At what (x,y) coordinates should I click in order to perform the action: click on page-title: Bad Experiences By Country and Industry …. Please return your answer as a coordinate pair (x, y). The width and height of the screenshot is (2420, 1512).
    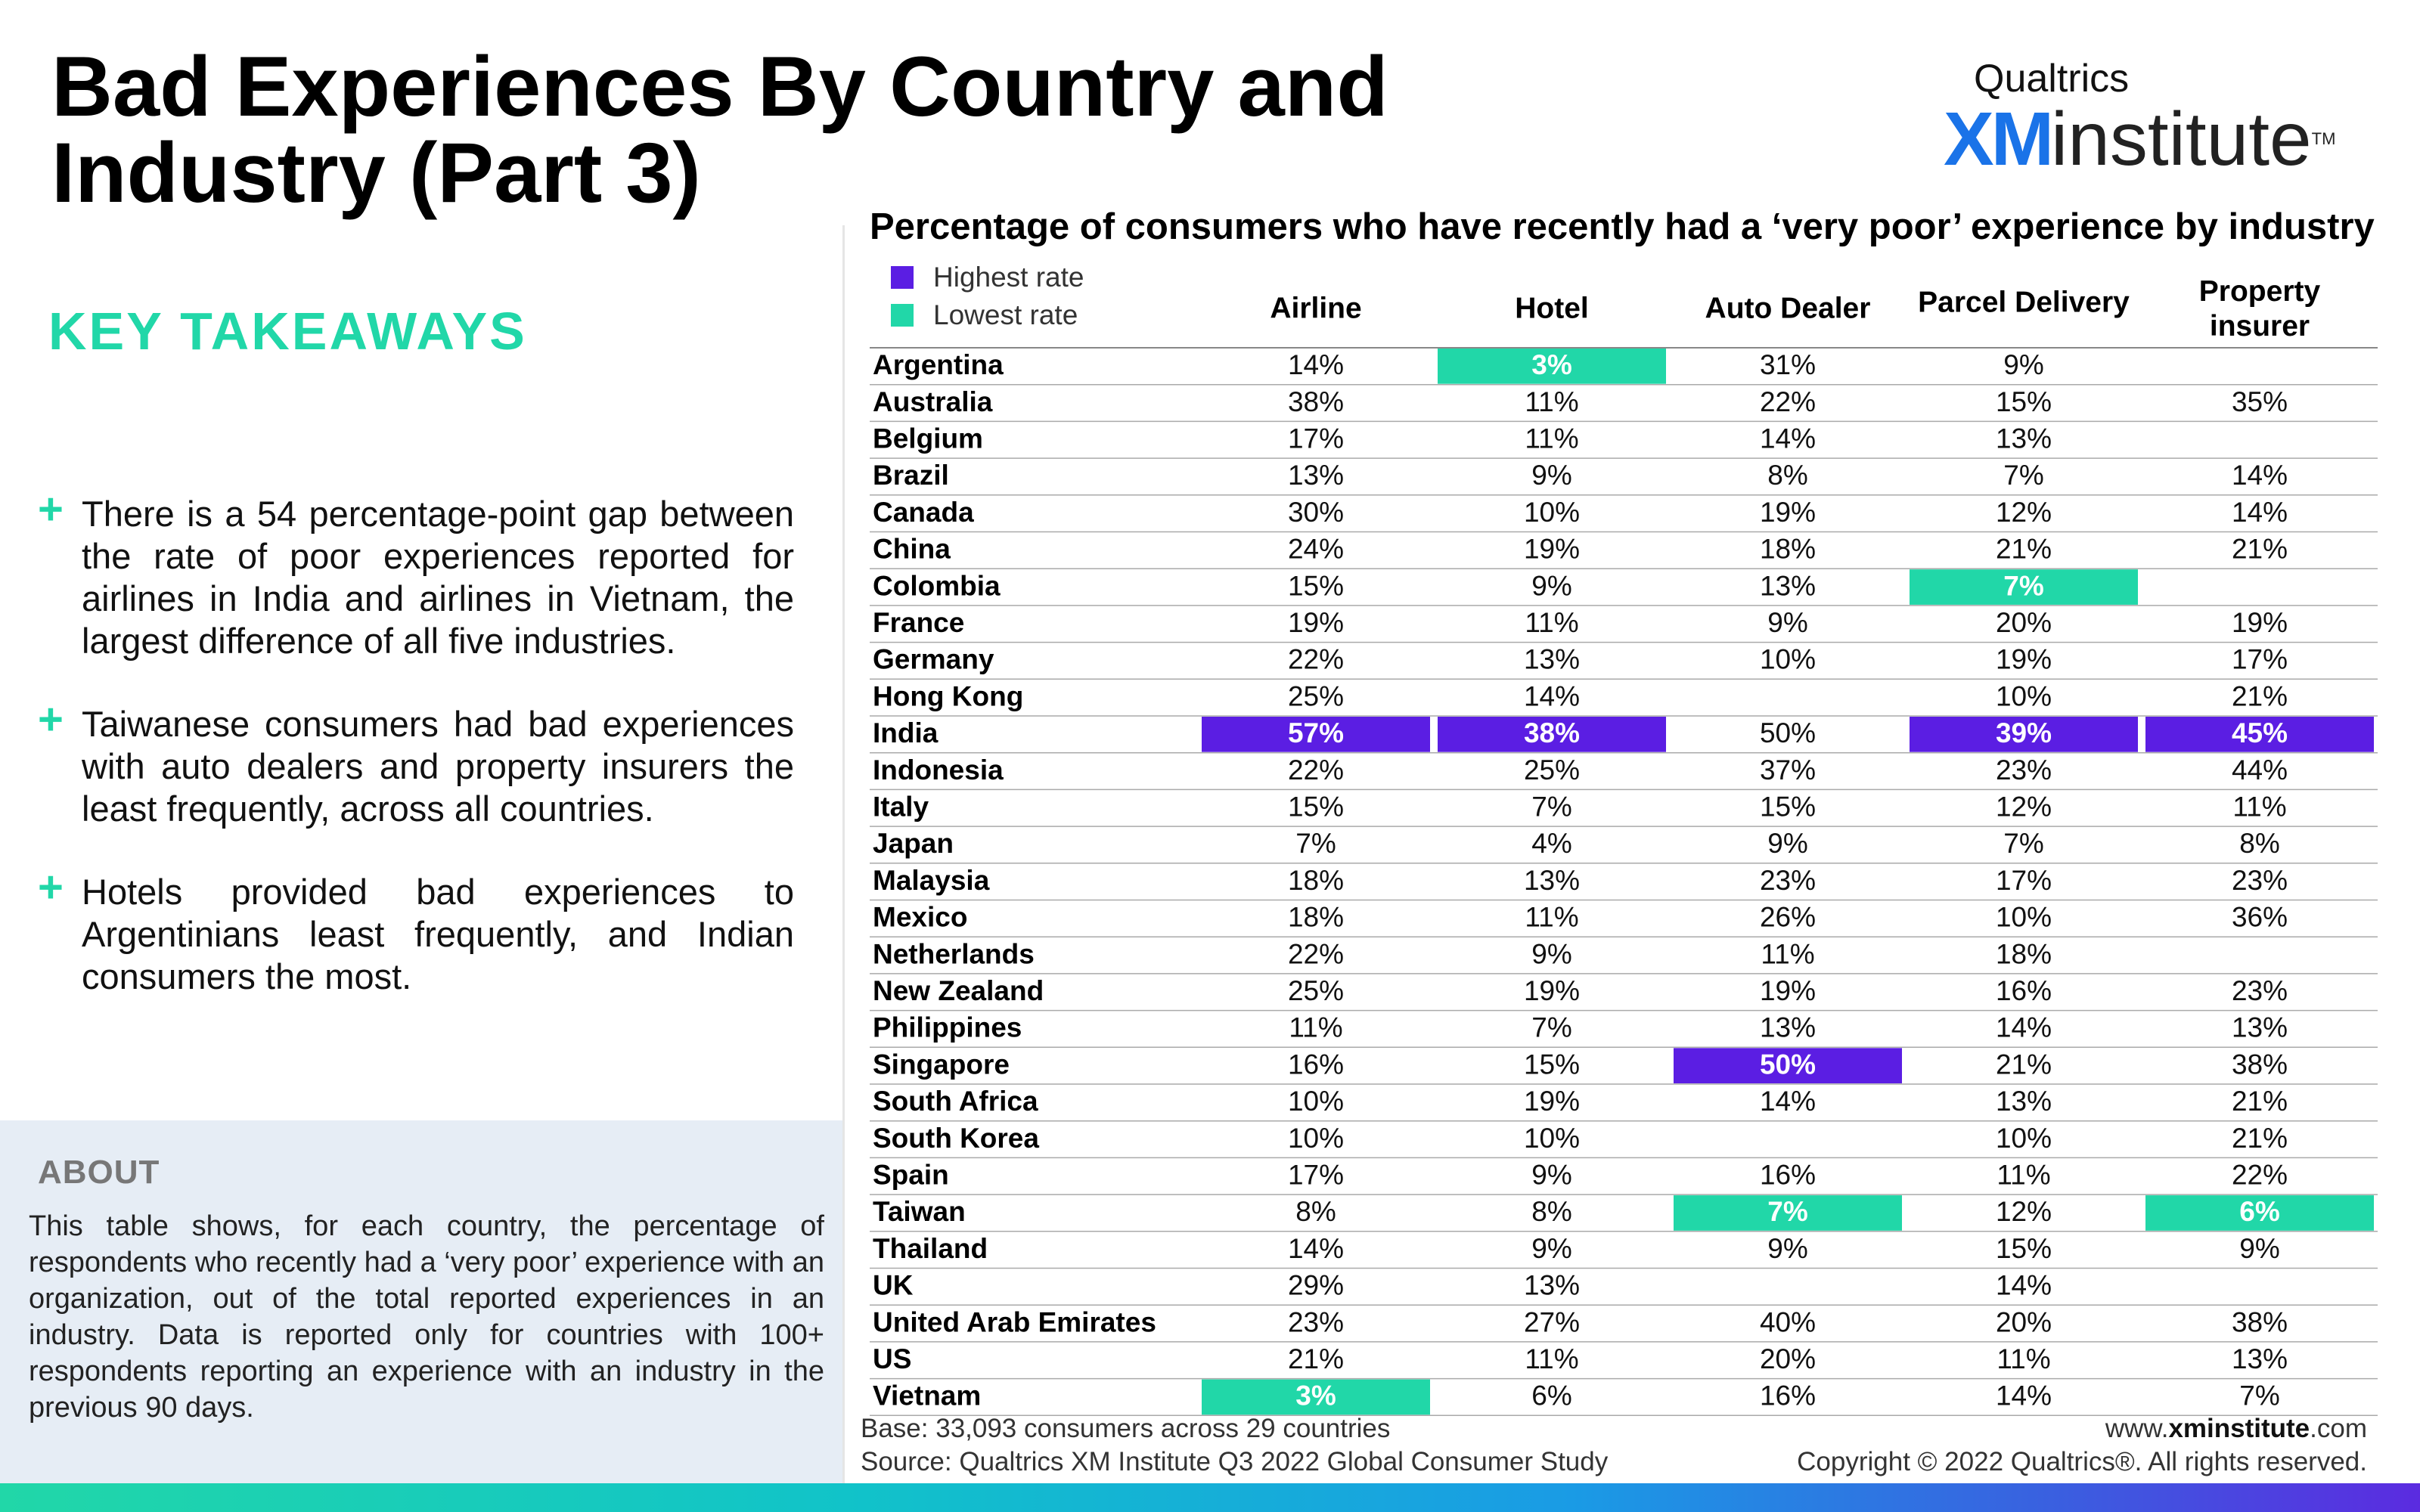
    Looking at the image, I should click on (719, 129).